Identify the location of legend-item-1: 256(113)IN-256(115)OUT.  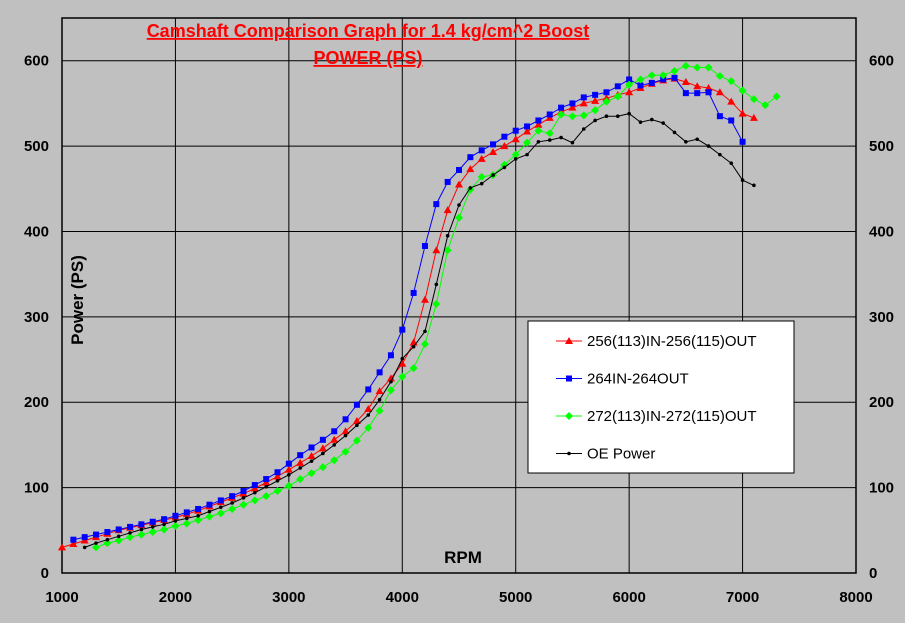
(656, 341).